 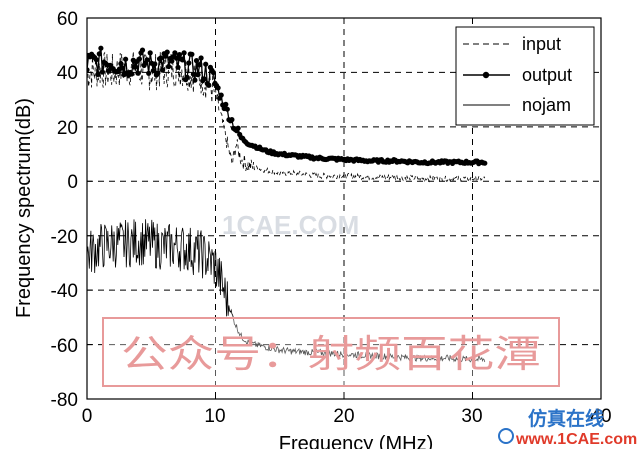 What do you see at coordinates (64, 237) in the screenshot?
I see `y-tick-label: -20` at bounding box center [64, 237].